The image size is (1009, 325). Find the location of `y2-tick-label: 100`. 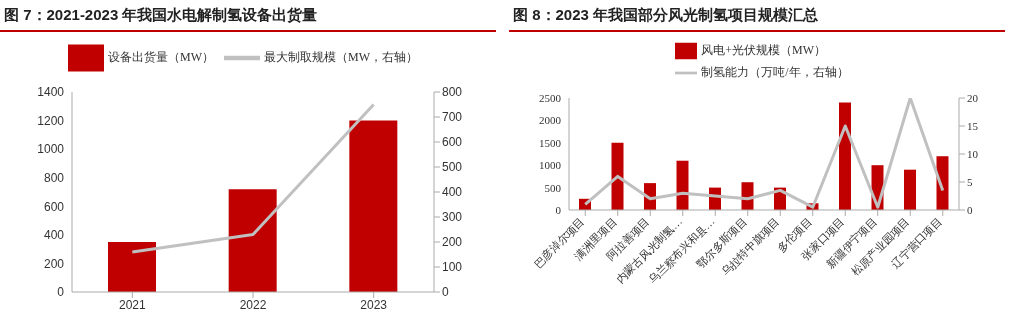

y2-tick-label: 100 is located at coordinates (452, 267).